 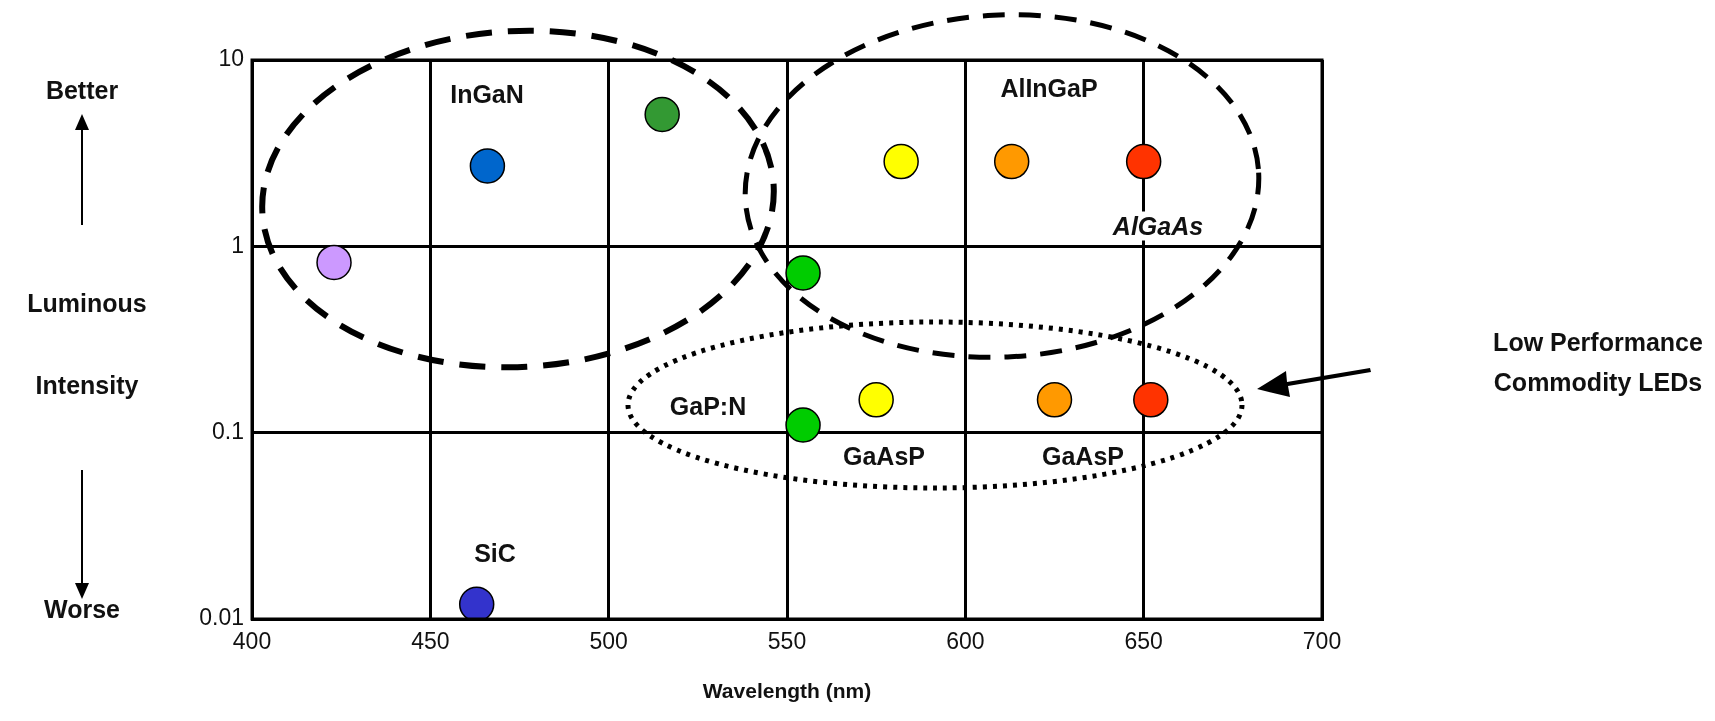 I want to click on y-tick-label: 0.1, so click(x=228, y=431).